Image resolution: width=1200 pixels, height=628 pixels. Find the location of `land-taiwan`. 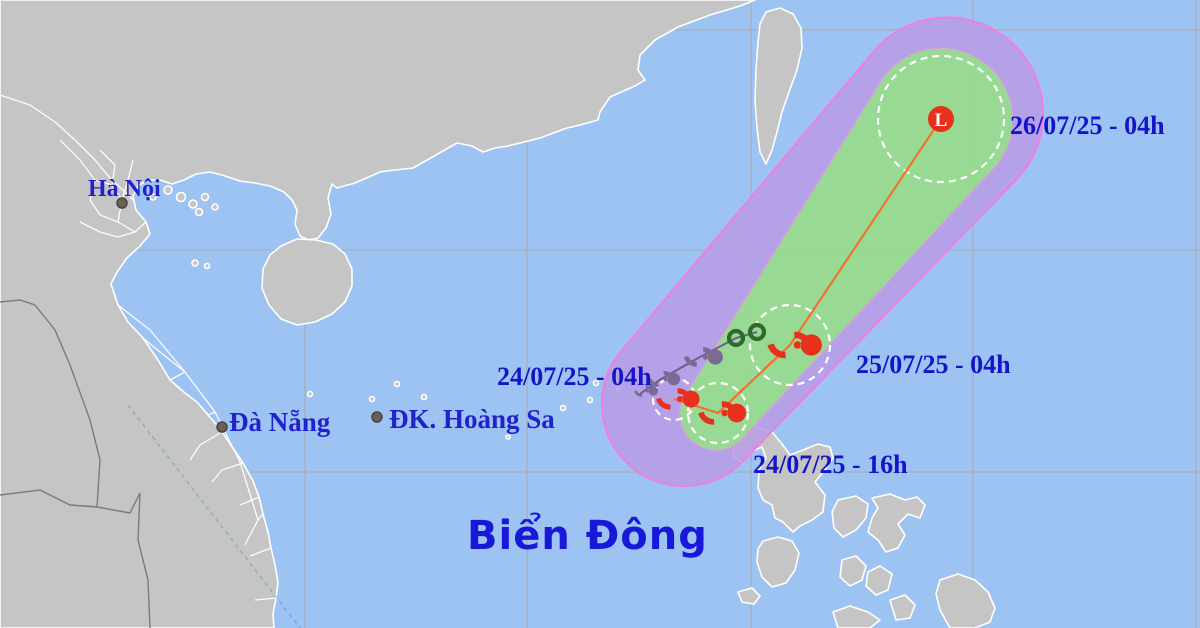

land-taiwan is located at coordinates (778, 86).